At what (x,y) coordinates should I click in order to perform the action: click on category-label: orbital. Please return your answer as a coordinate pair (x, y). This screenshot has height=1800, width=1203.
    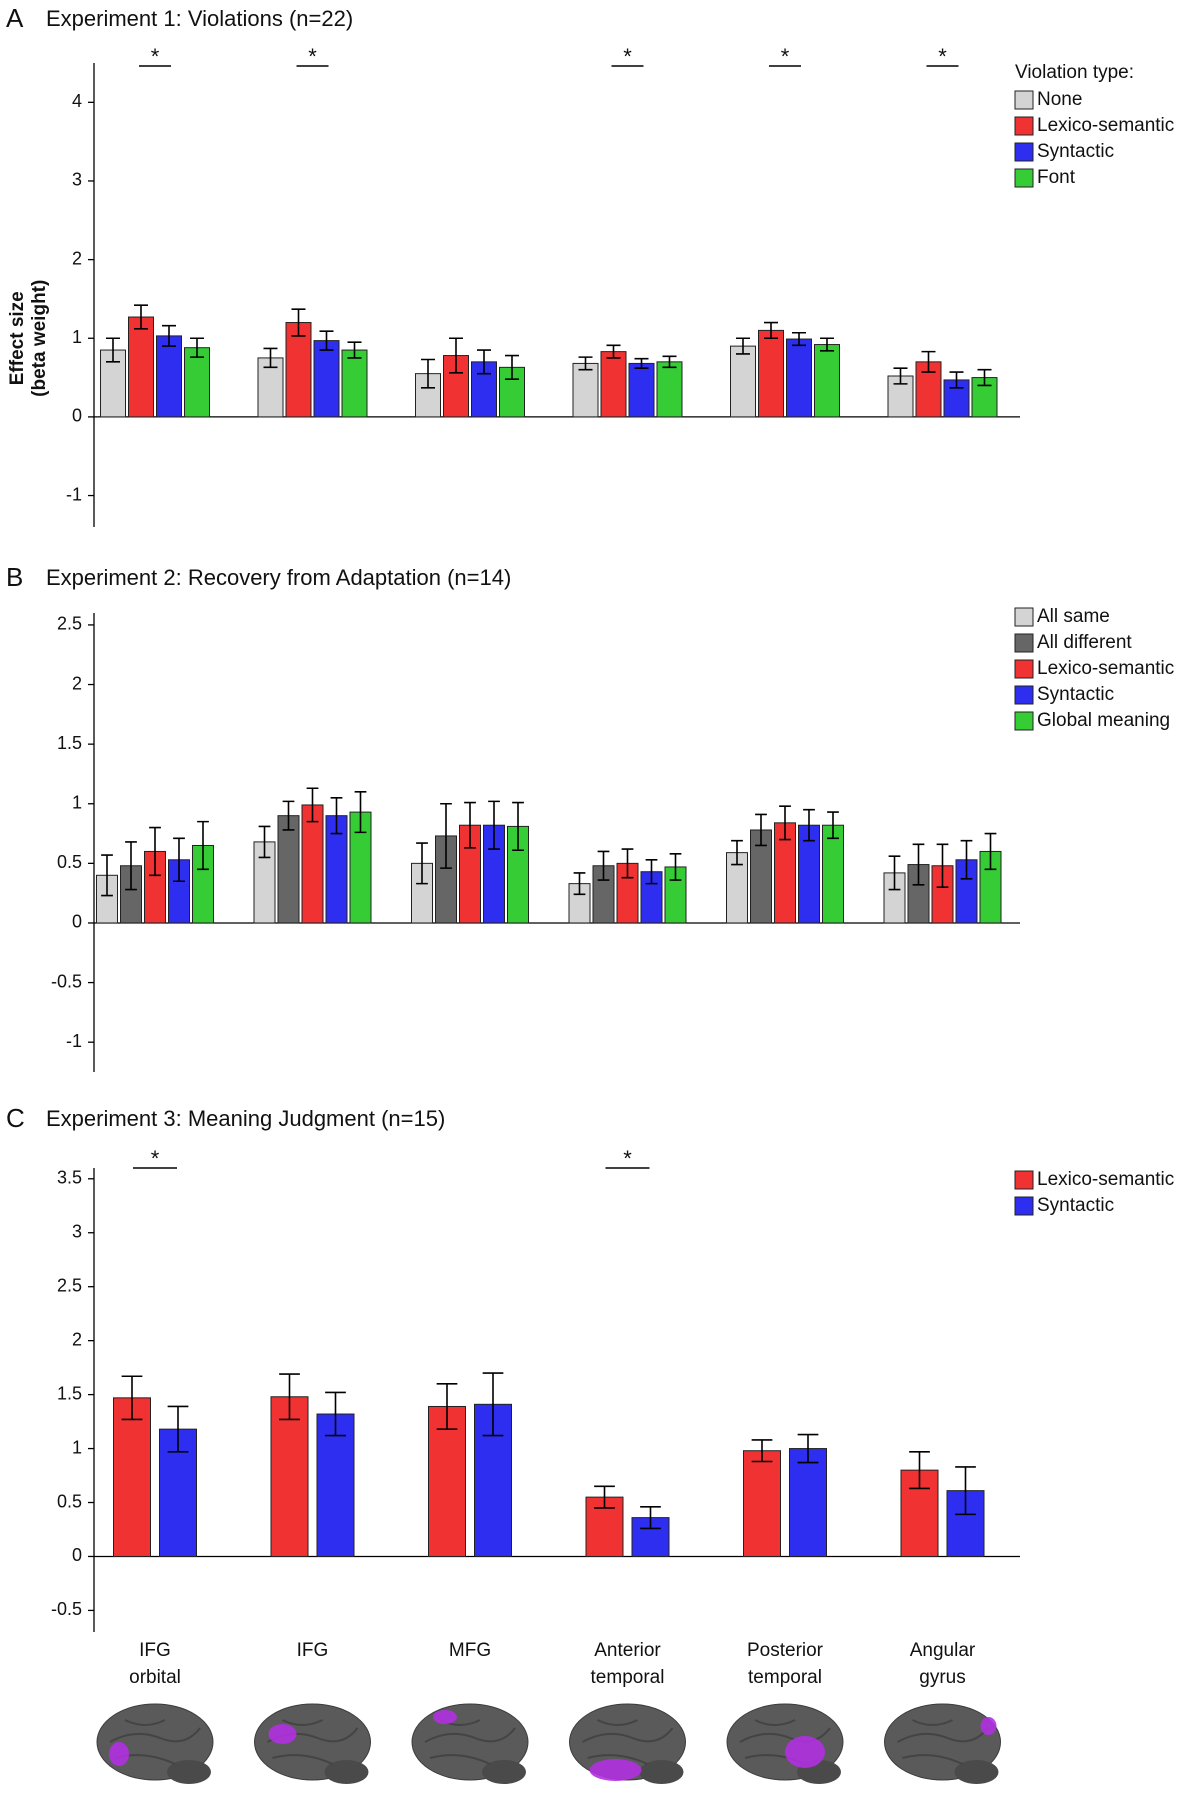
    Looking at the image, I should click on (155, 1677).